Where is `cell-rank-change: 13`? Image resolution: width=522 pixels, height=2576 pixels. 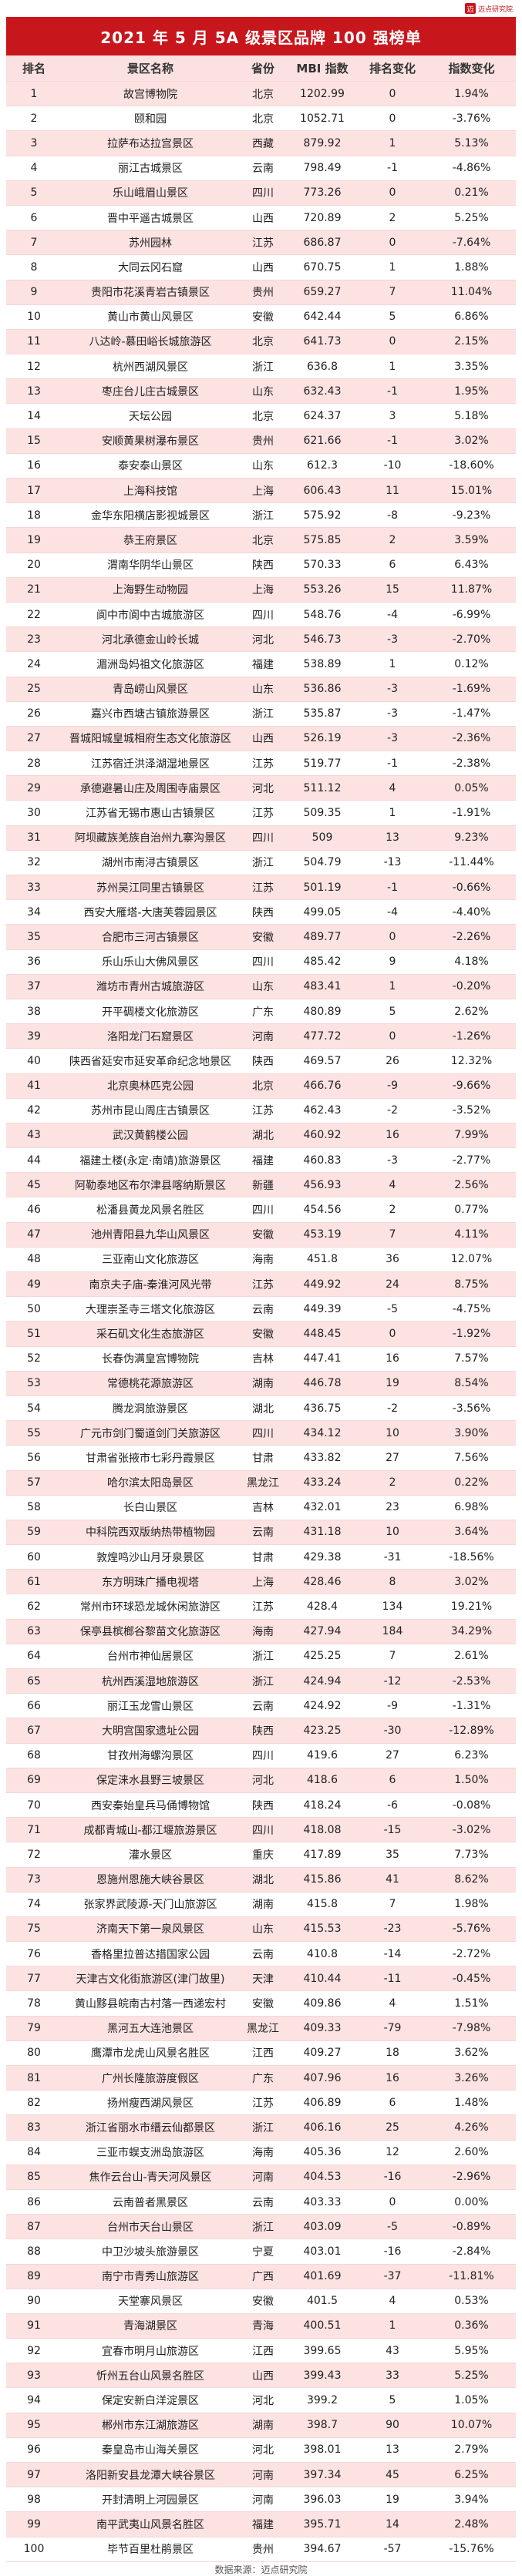 cell-rank-change: 13 is located at coordinates (392, 838).